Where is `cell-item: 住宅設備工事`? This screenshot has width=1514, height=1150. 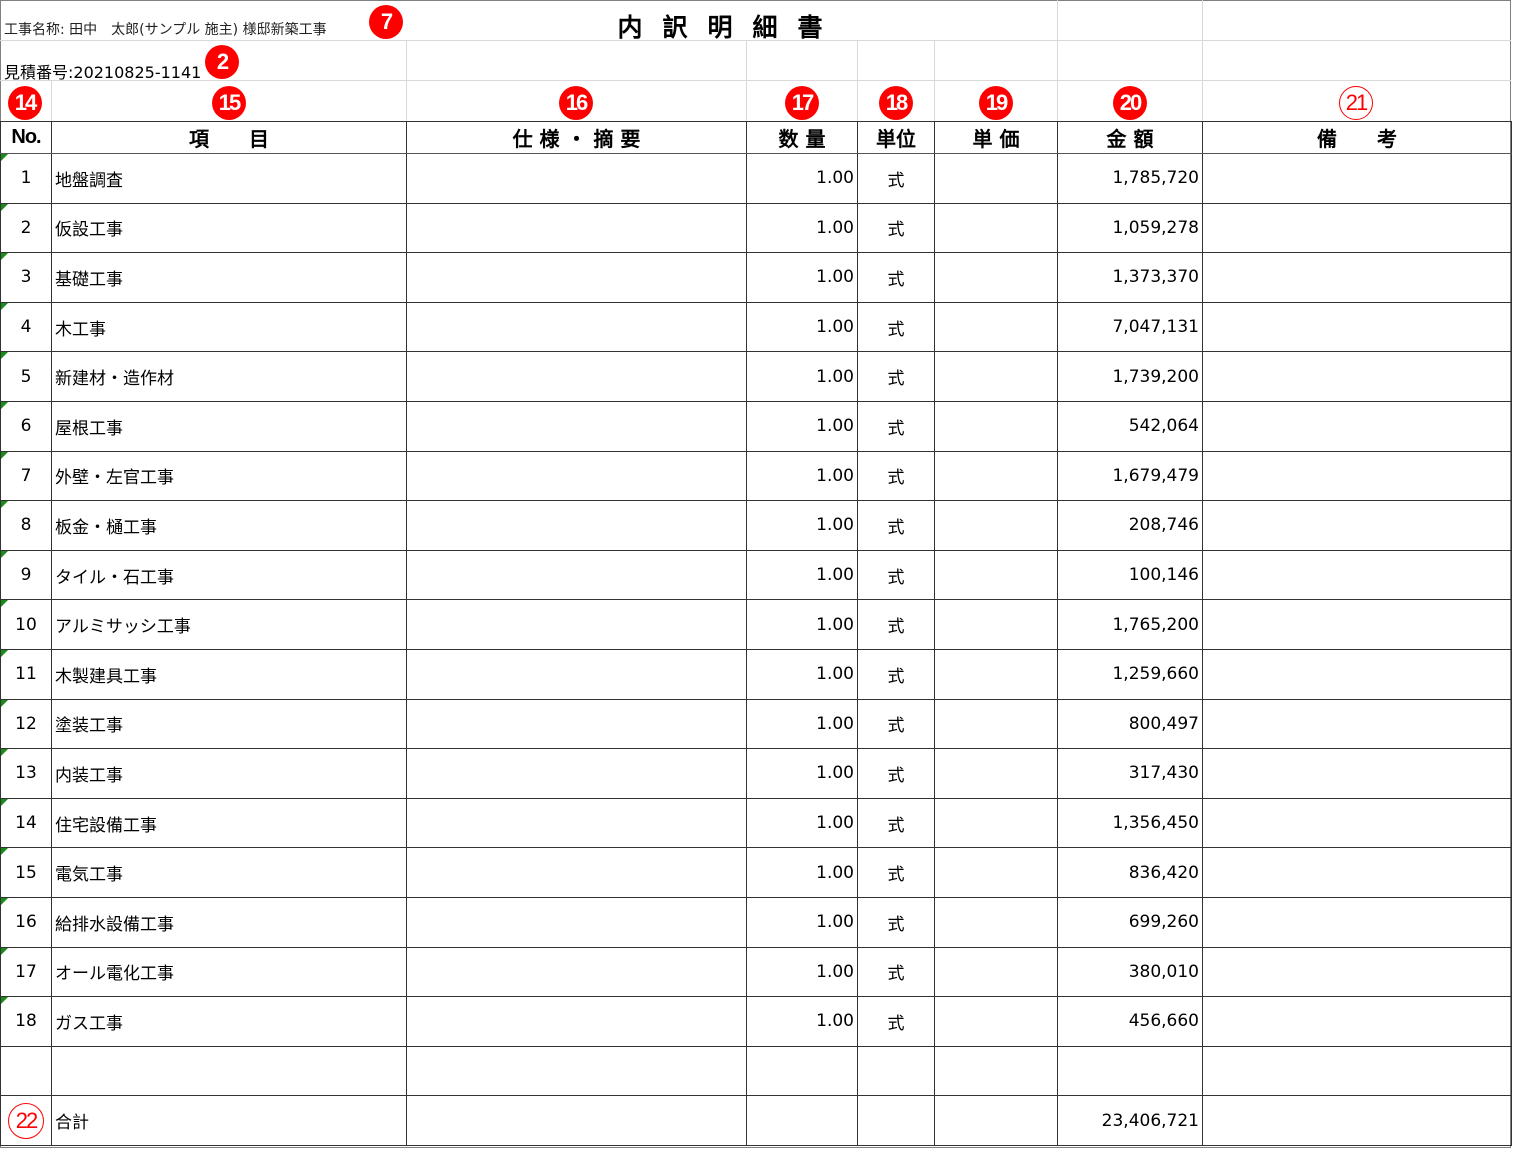 cell-item: 住宅設備工事 is located at coordinates (229, 823).